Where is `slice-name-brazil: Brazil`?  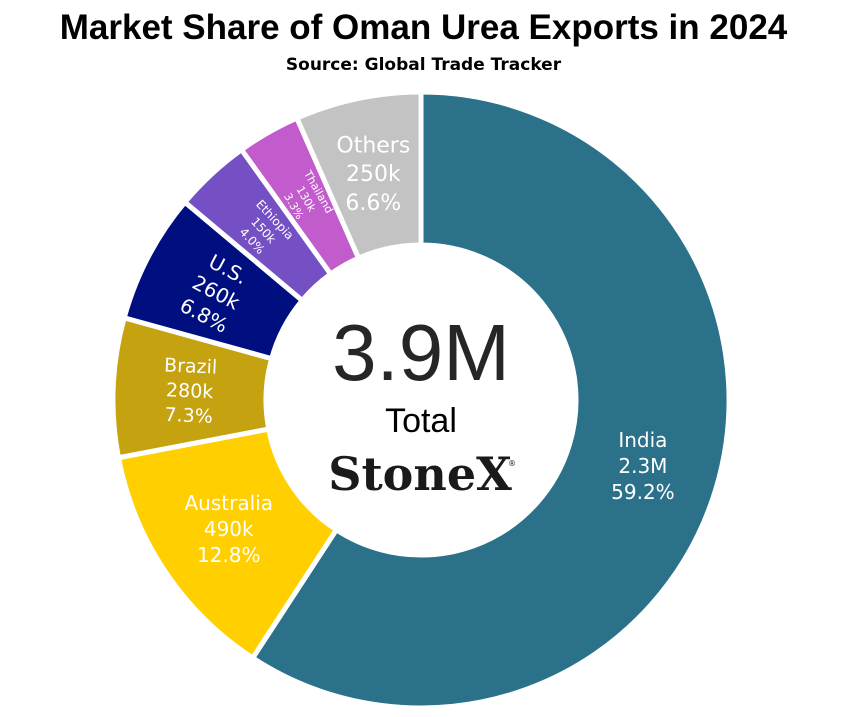 slice-name-brazil: Brazil is located at coordinates (191, 366).